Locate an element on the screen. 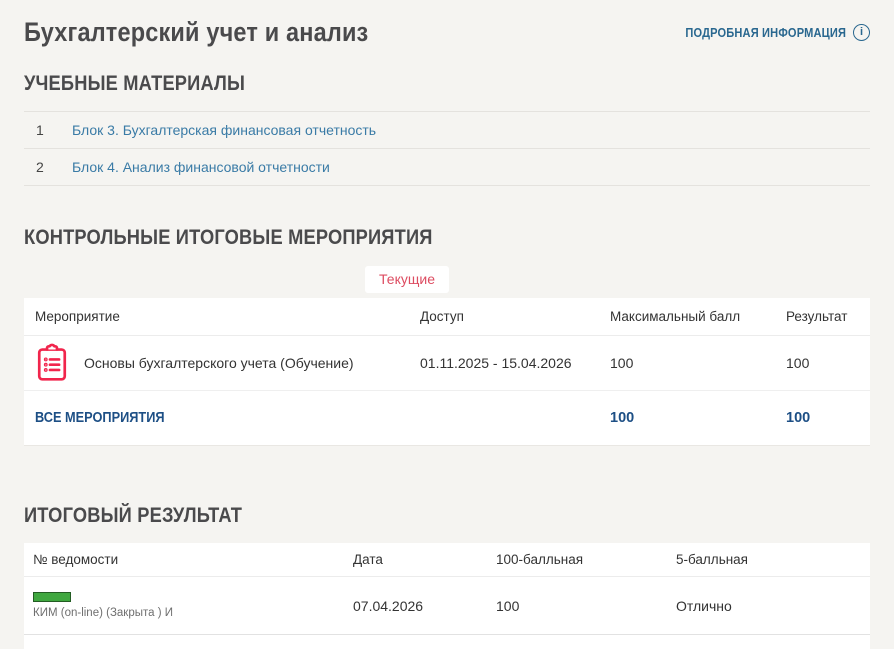 This screenshot has height=649, width=894. total-max-score: 100 is located at coordinates (622, 418).